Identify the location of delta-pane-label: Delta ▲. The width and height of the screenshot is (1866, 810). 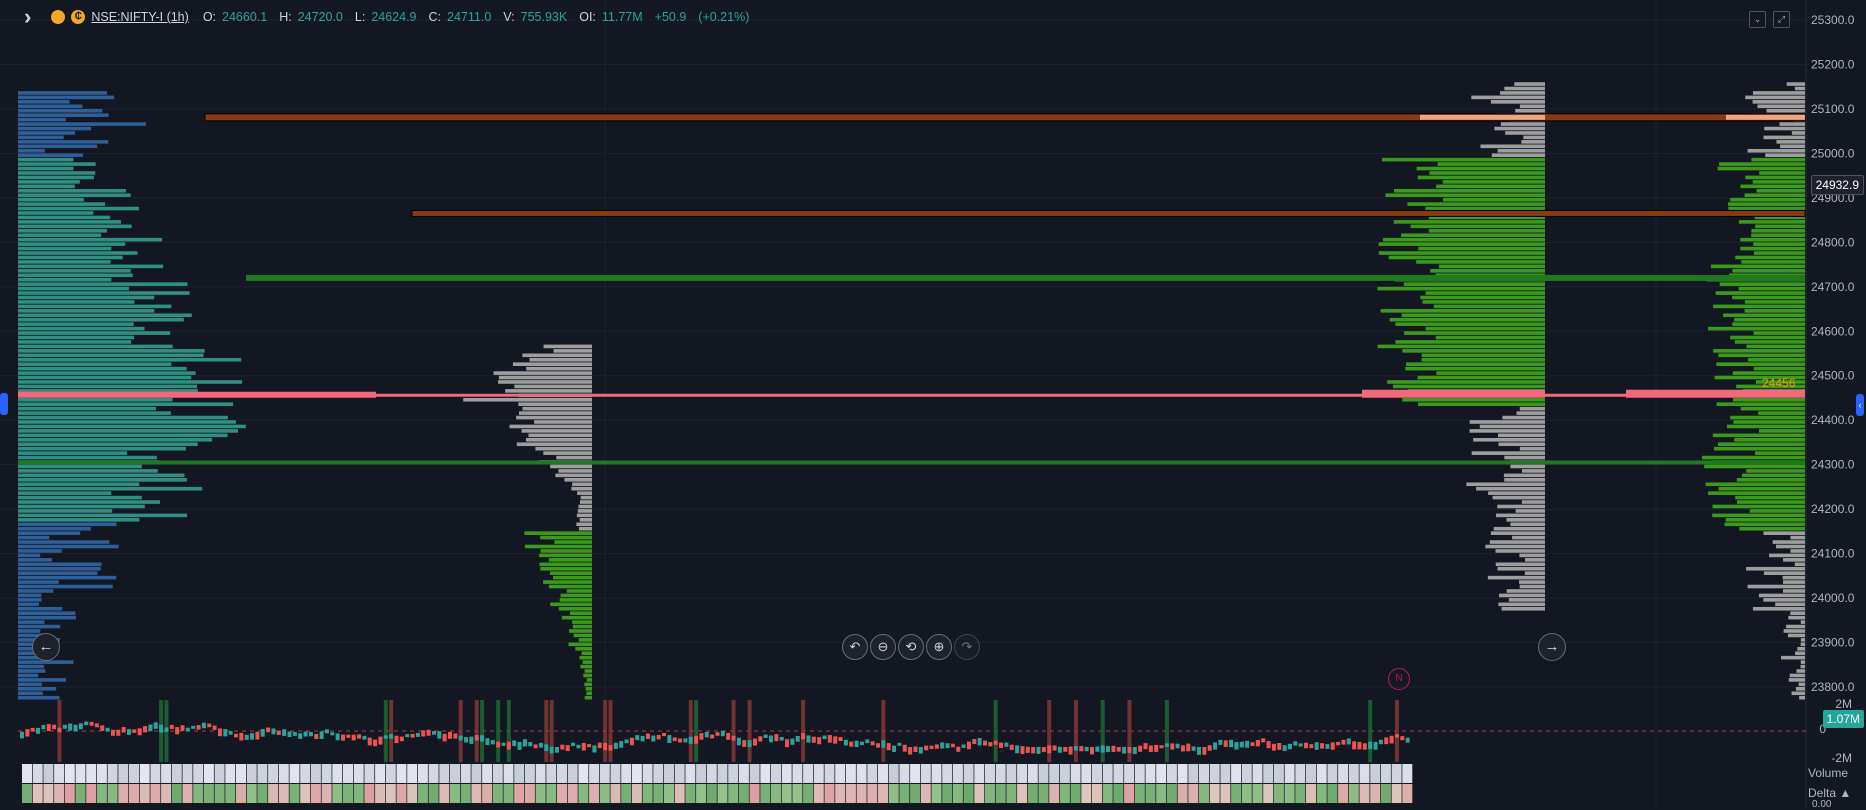
(1830, 793).